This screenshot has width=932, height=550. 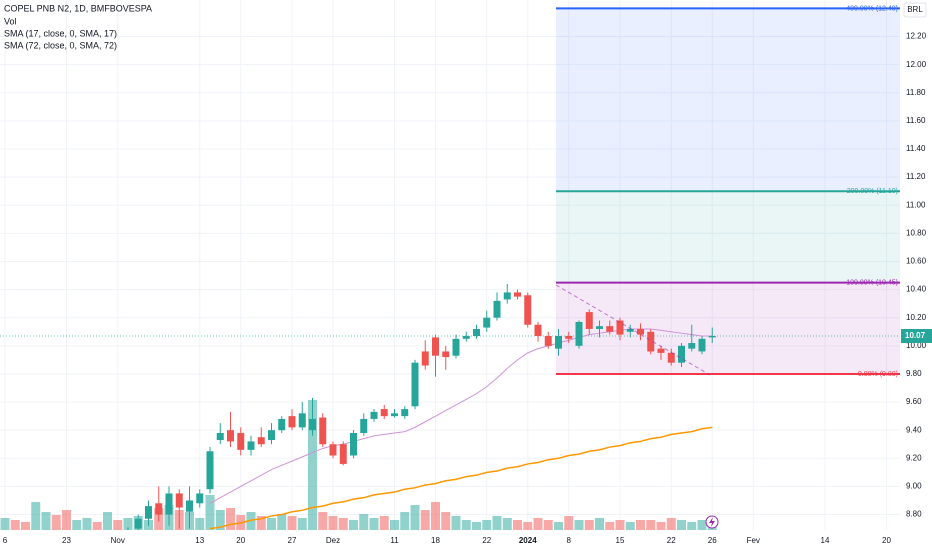 I want to click on y-tick-label: 11.60, so click(x=916, y=120).